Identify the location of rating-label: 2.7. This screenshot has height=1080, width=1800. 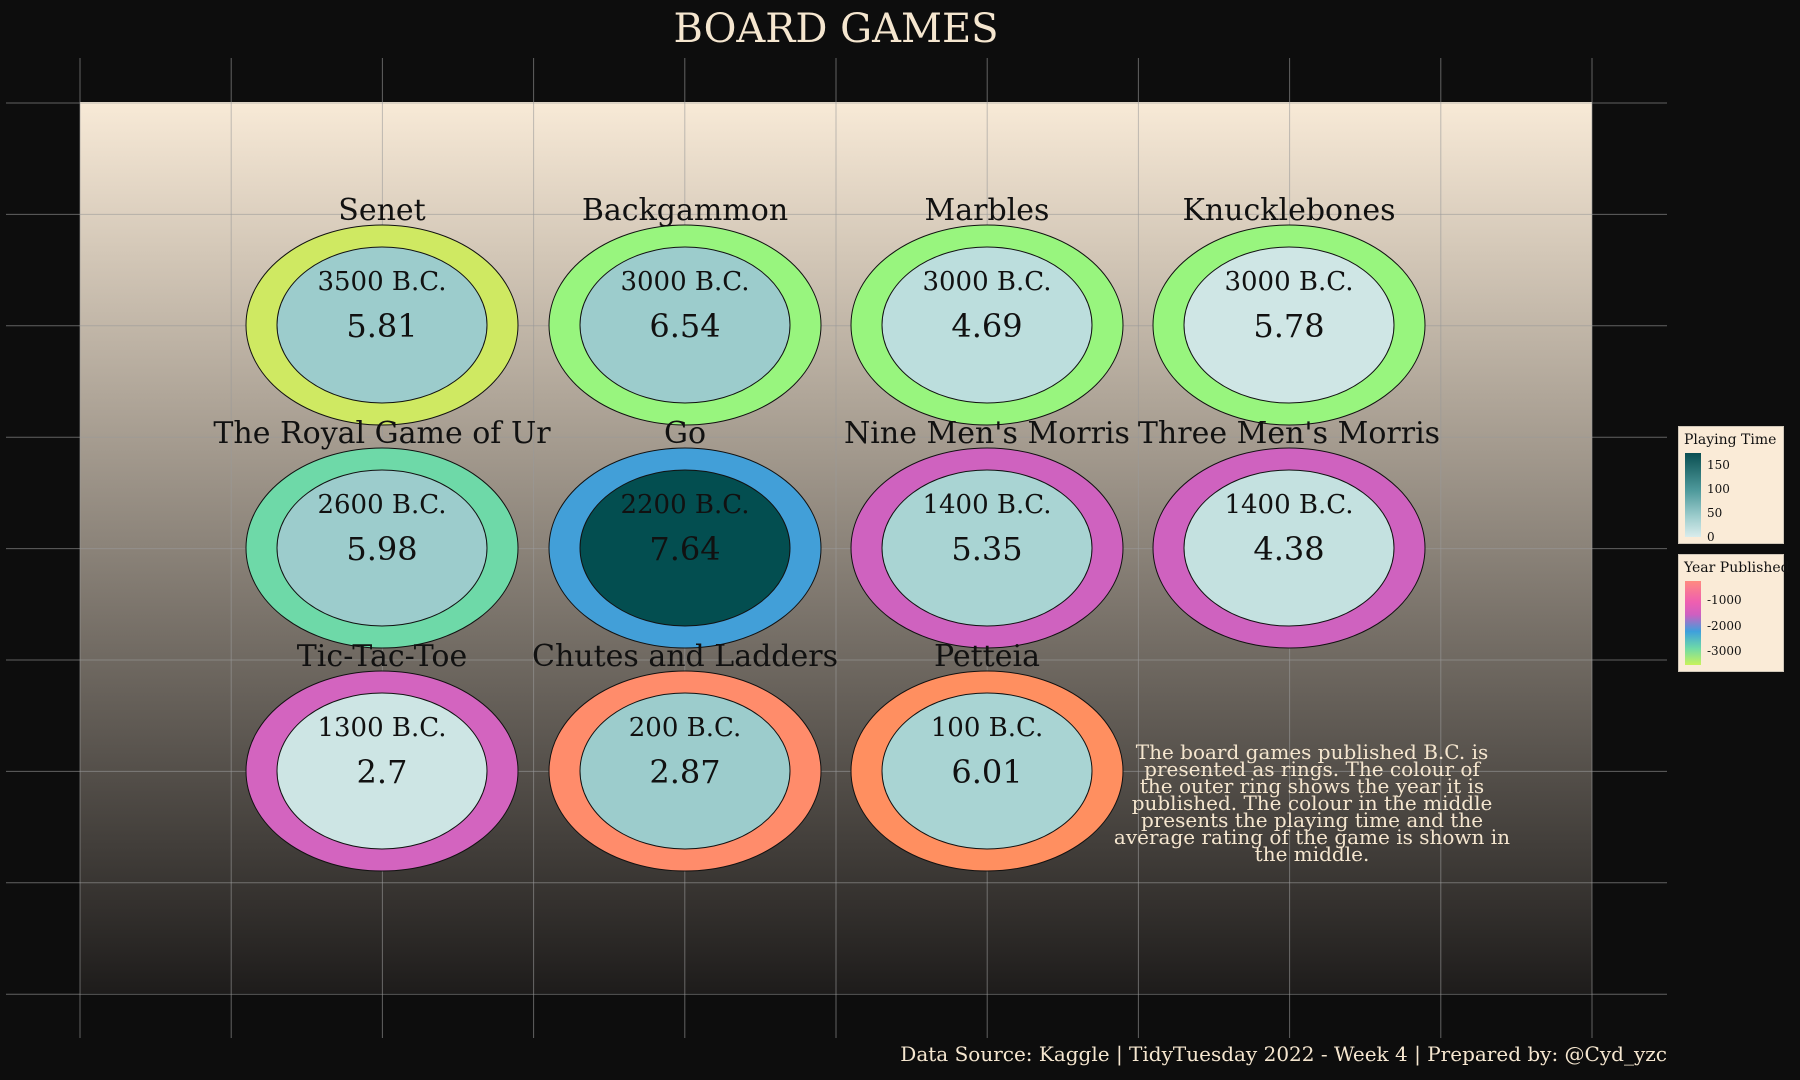
(382, 772).